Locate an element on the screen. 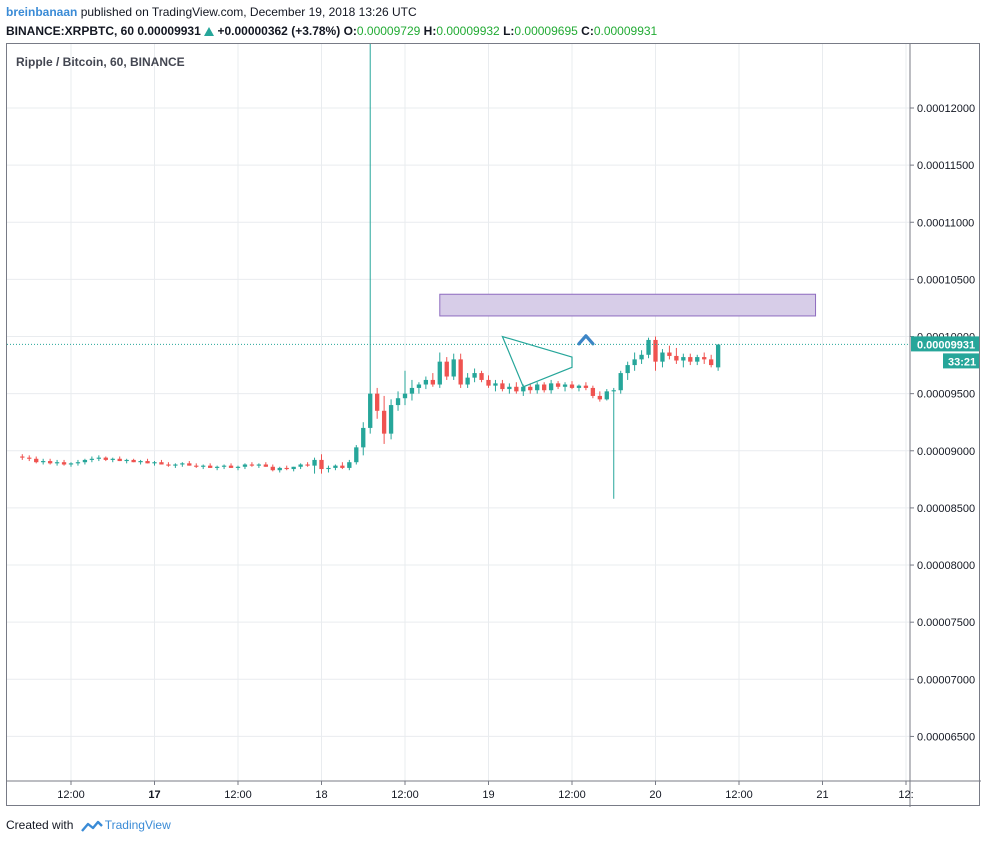  tradingview-link: TradingView is located at coordinates (137, 825).